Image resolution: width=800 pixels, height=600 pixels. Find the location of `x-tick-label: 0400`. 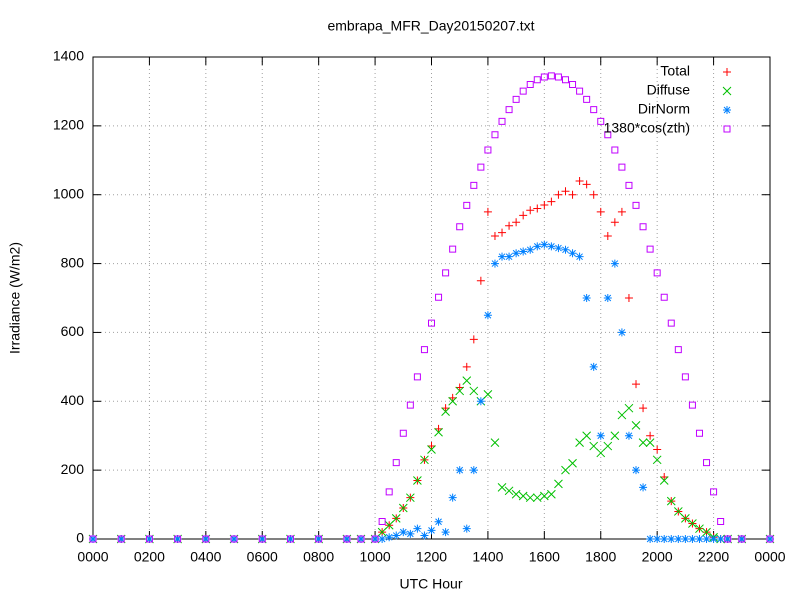

x-tick-label: 0400 is located at coordinates (205, 557).